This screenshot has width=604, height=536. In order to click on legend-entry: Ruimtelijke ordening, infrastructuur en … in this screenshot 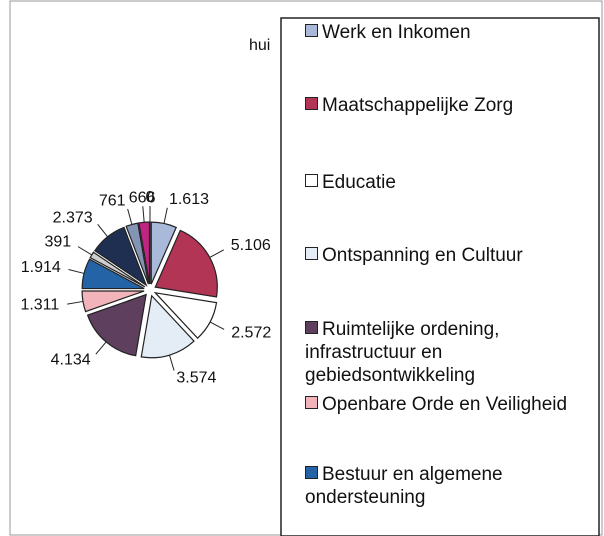, I will do `click(447, 352)`.